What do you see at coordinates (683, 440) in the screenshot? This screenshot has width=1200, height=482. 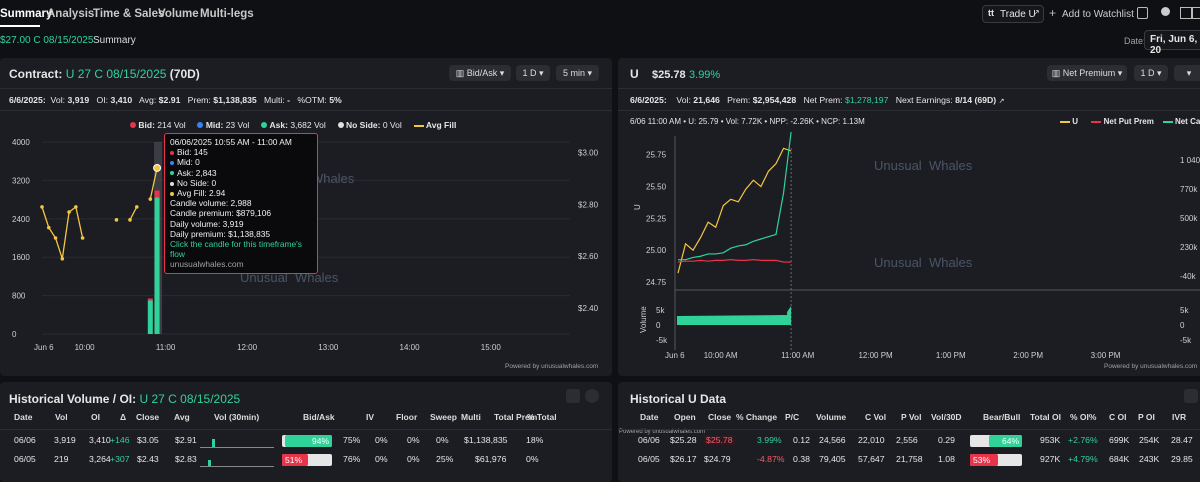 I see `row-open: $25.28` at bounding box center [683, 440].